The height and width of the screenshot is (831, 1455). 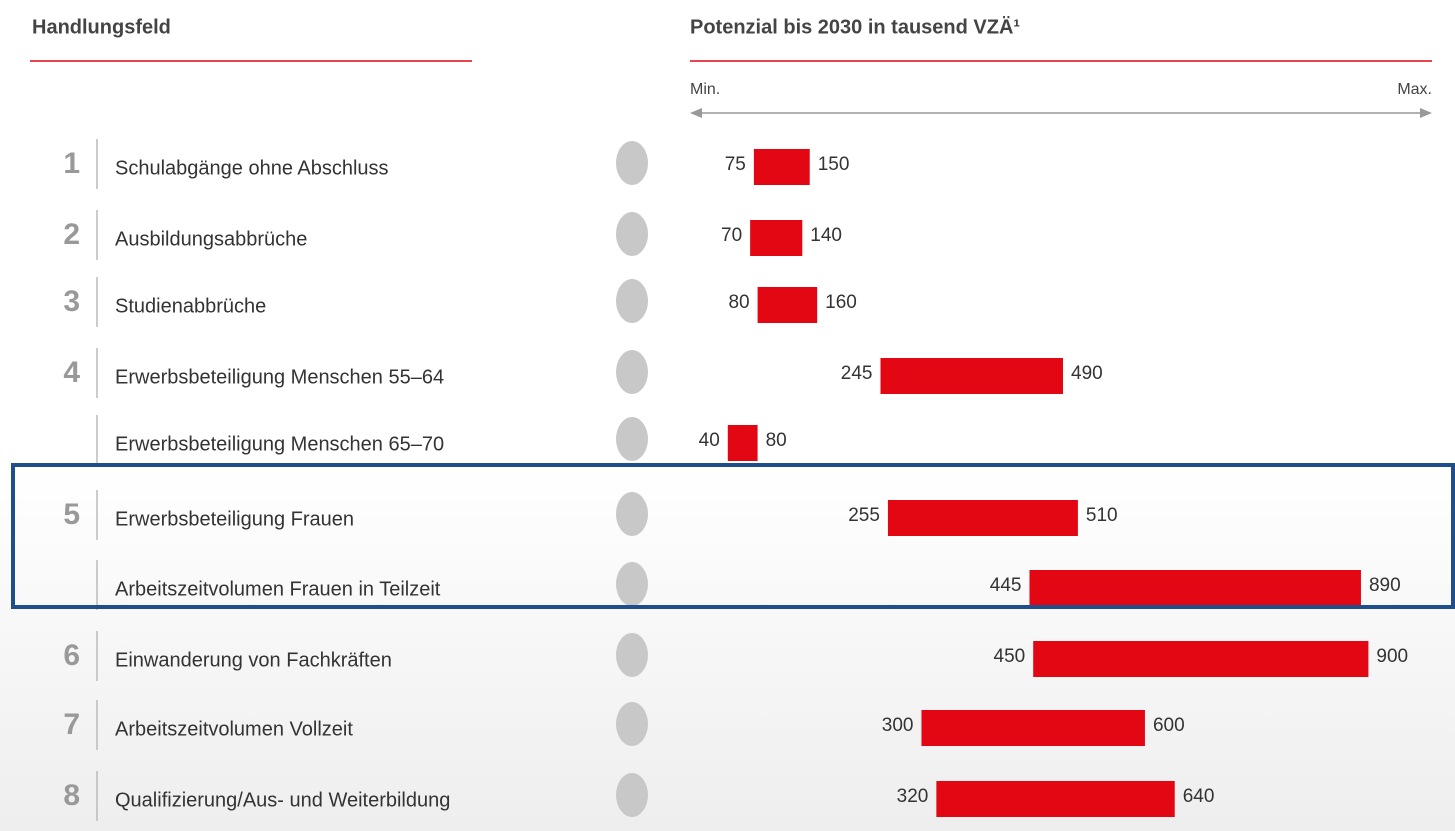 I want to click on max-value-label: 600, so click(x=1169, y=725).